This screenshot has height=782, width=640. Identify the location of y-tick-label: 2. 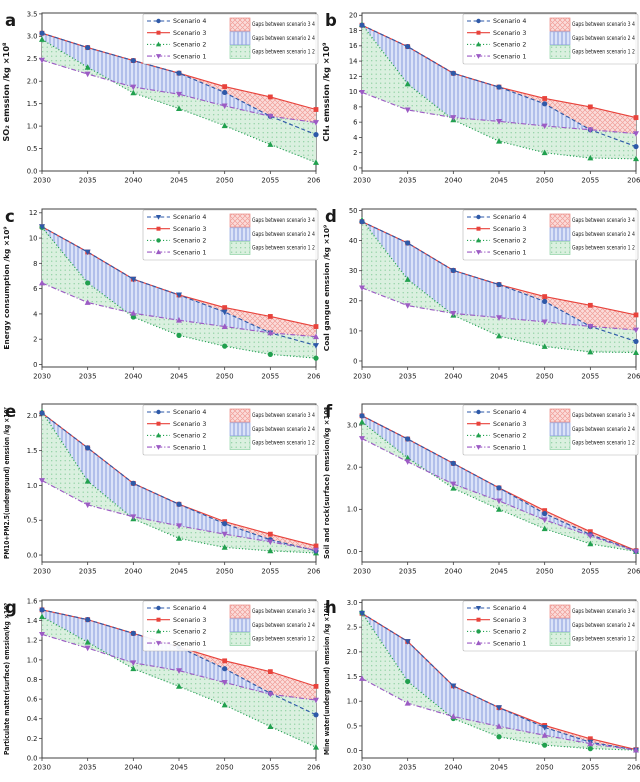
(355, 153).